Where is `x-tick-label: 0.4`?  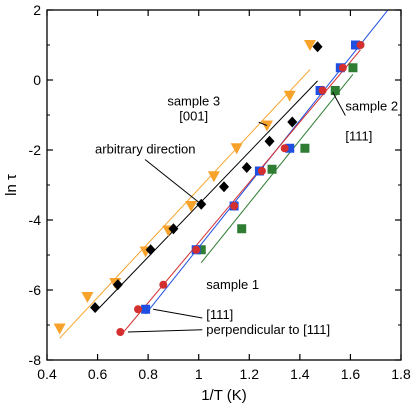 x-tick-label: 0.4 is located at coordinates (47, 374).